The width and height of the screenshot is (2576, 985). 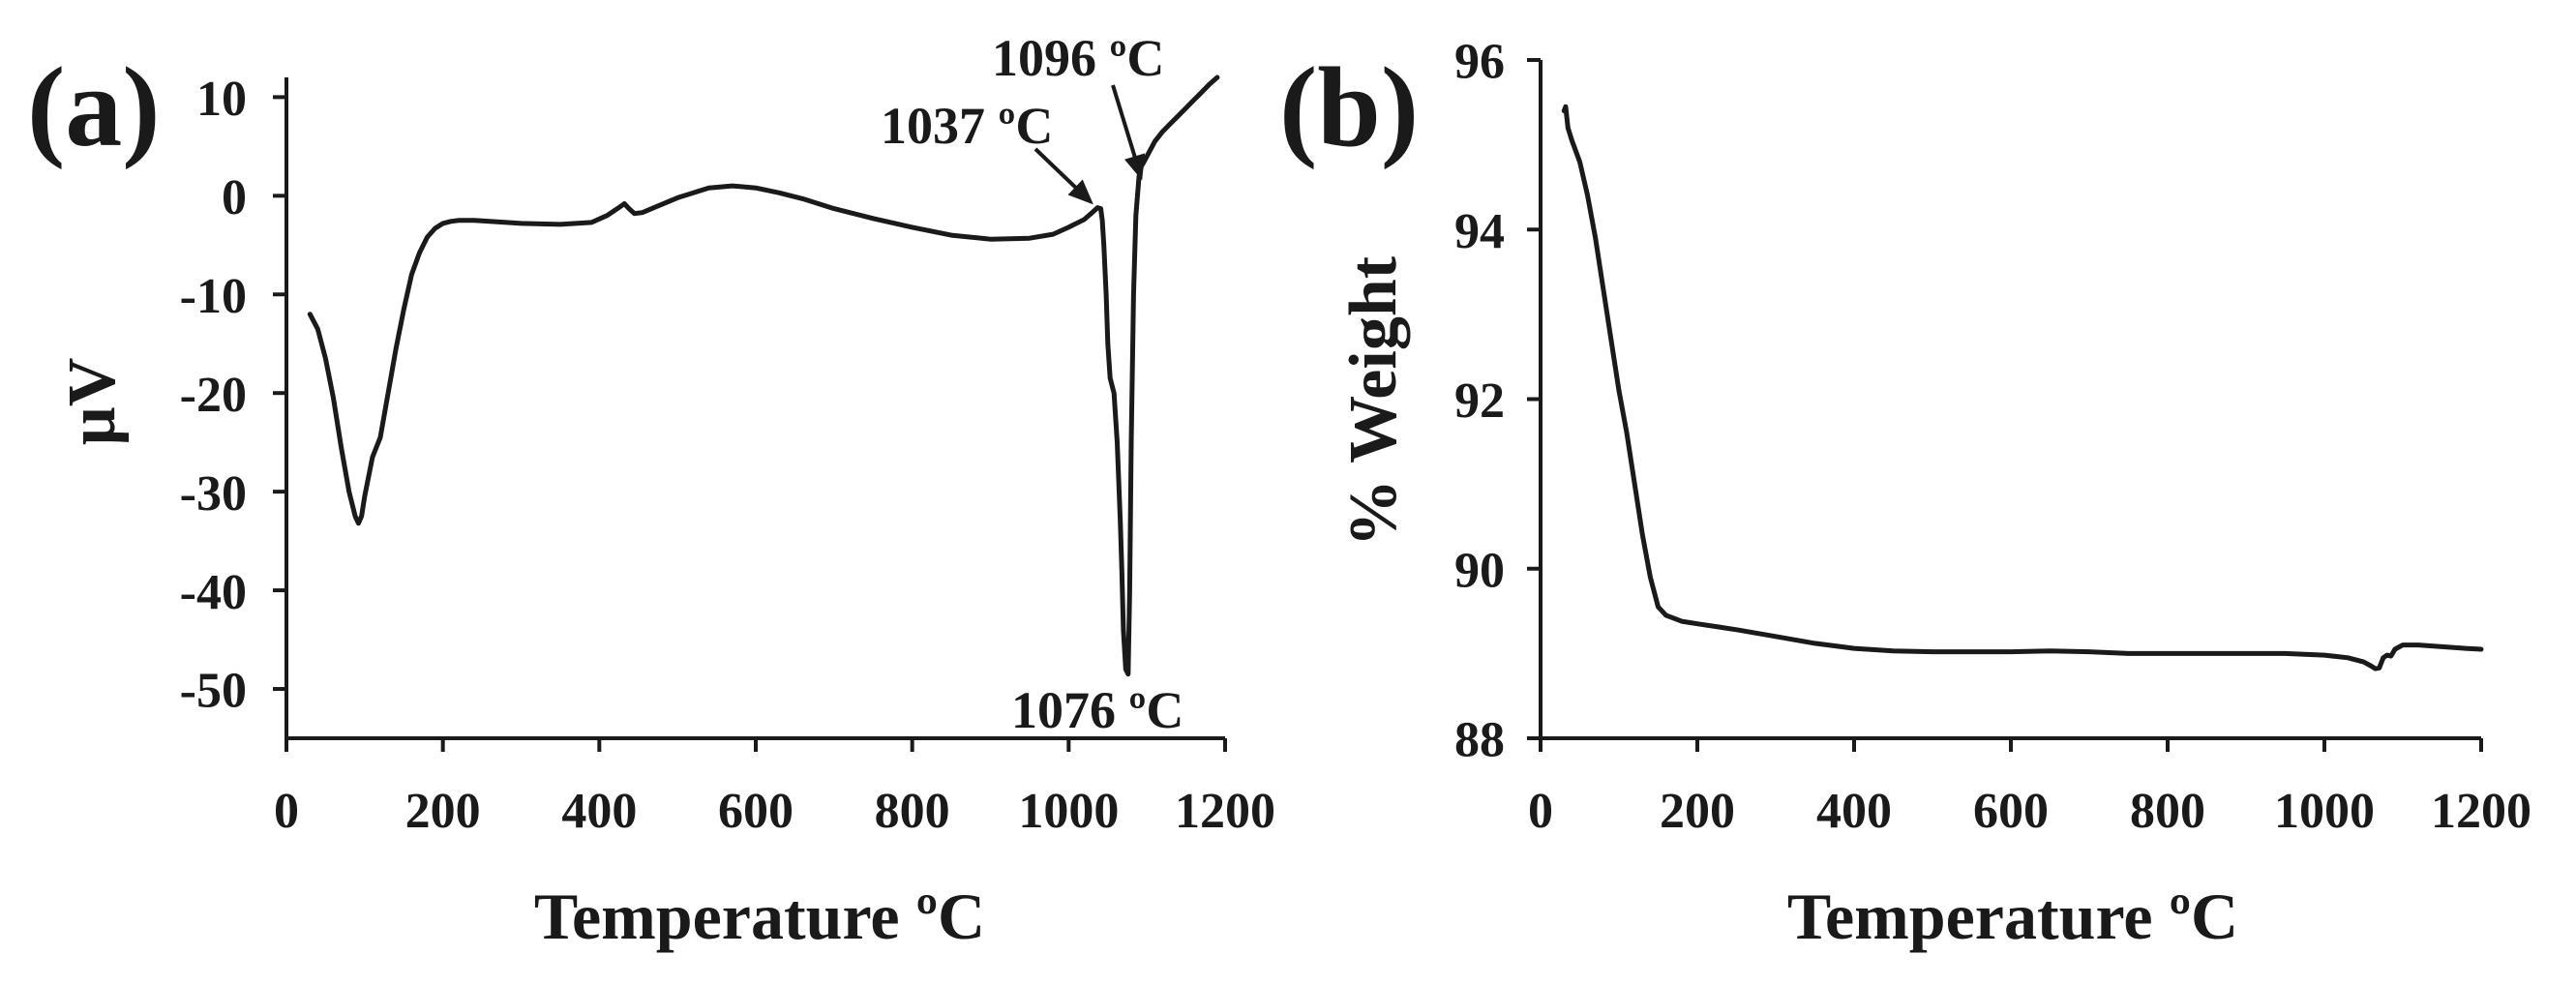 What do you see at coordinates (1349, 107) in the screenshot?
I see `panel-label: (b)` at bounding box center [1349, 107].